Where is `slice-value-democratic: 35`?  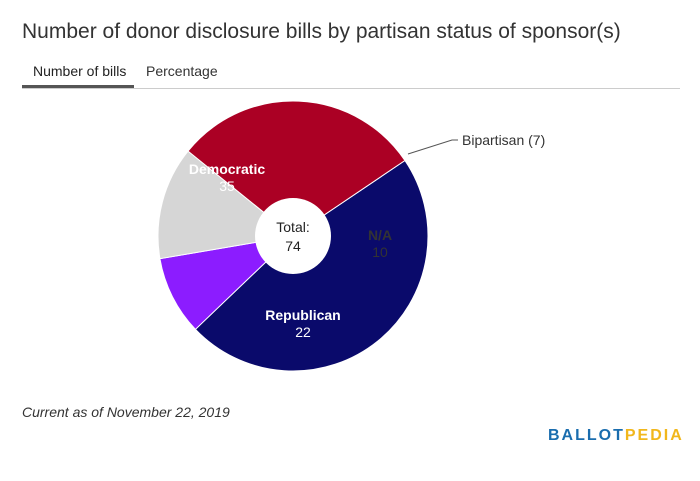 slice-value-democratic: 35 is located at coordinates (227, 186).